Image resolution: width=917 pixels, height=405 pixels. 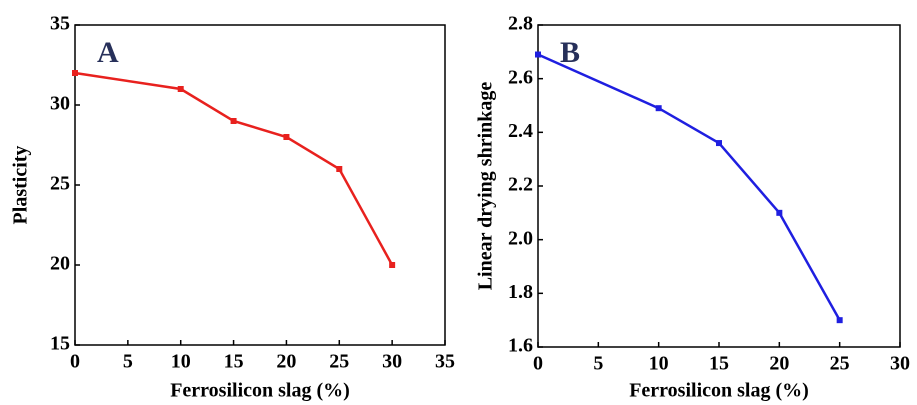 I want to click on x-tick-label: 35, so click(x=445, y=362).